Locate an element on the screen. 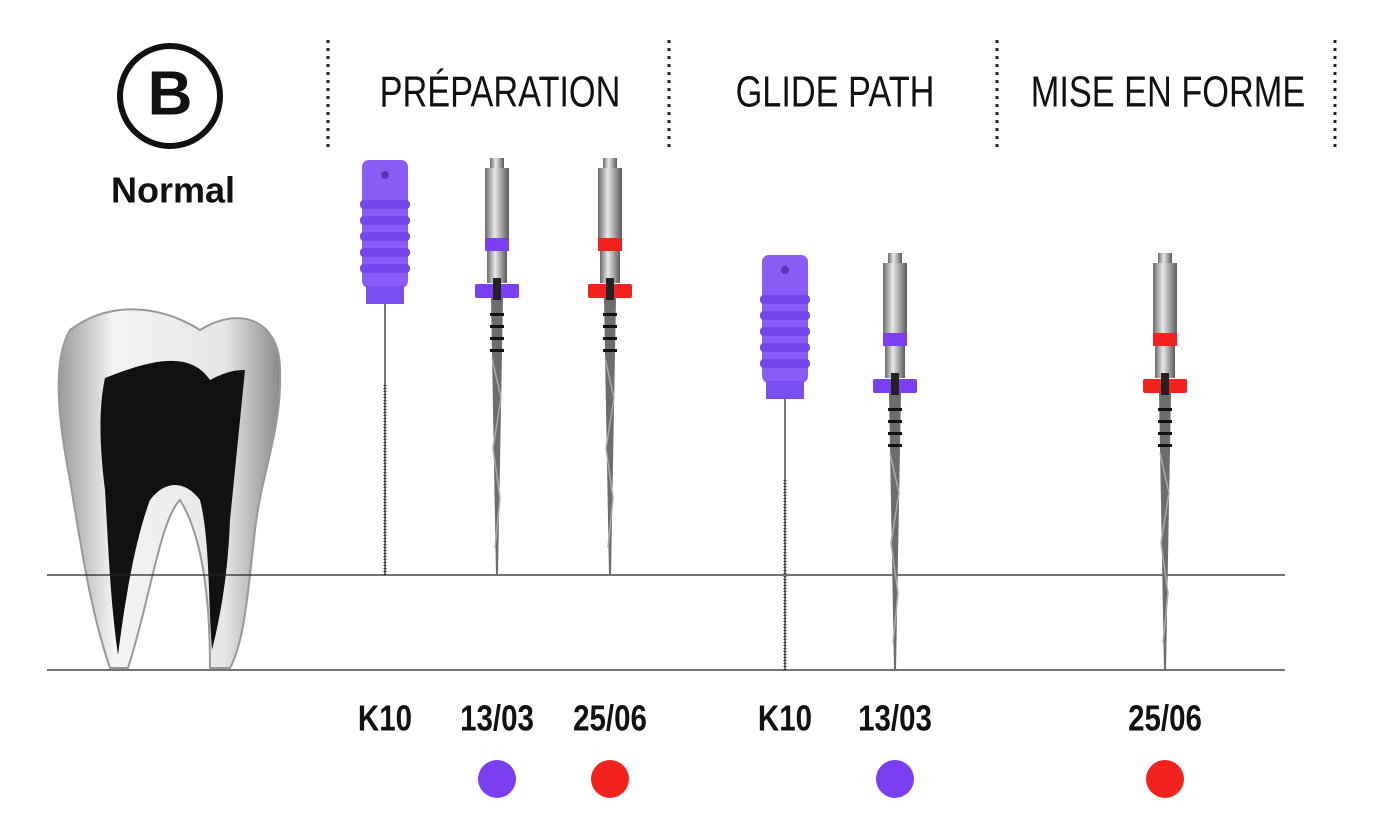 Image resolution: width=1385 pixels, height=835 pixels. section-title-group: MISE EN FORME is located at coordinates (1168, 92).